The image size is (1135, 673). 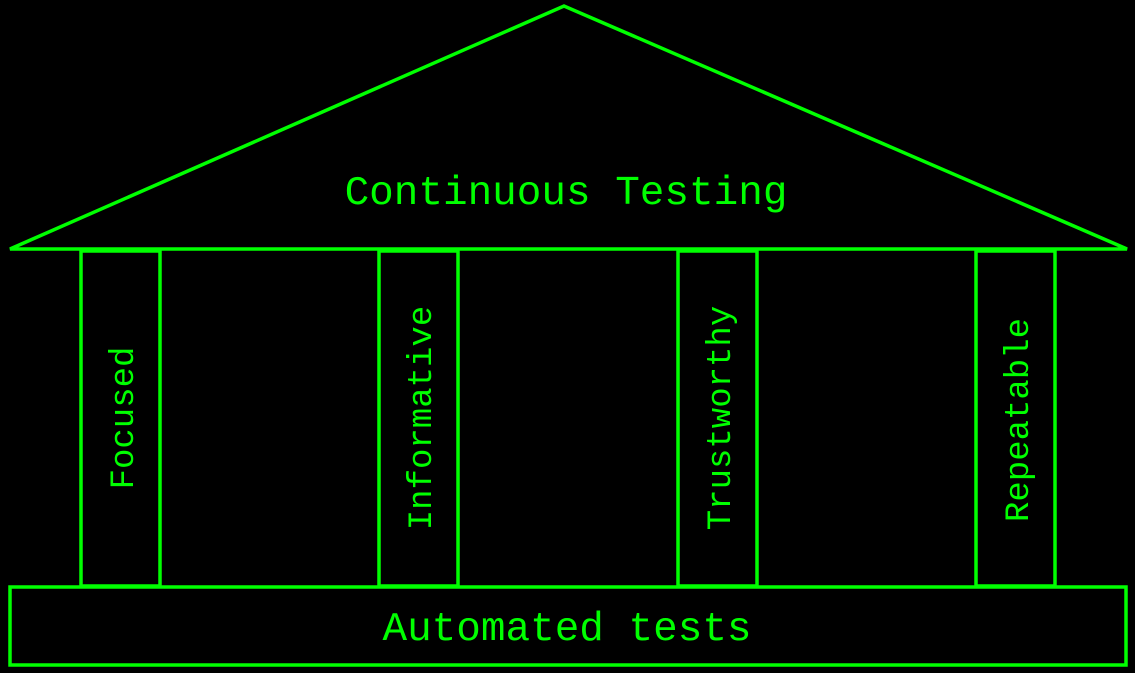 I want to click on pillar-focused: Focused, so click(x=120, y=418).